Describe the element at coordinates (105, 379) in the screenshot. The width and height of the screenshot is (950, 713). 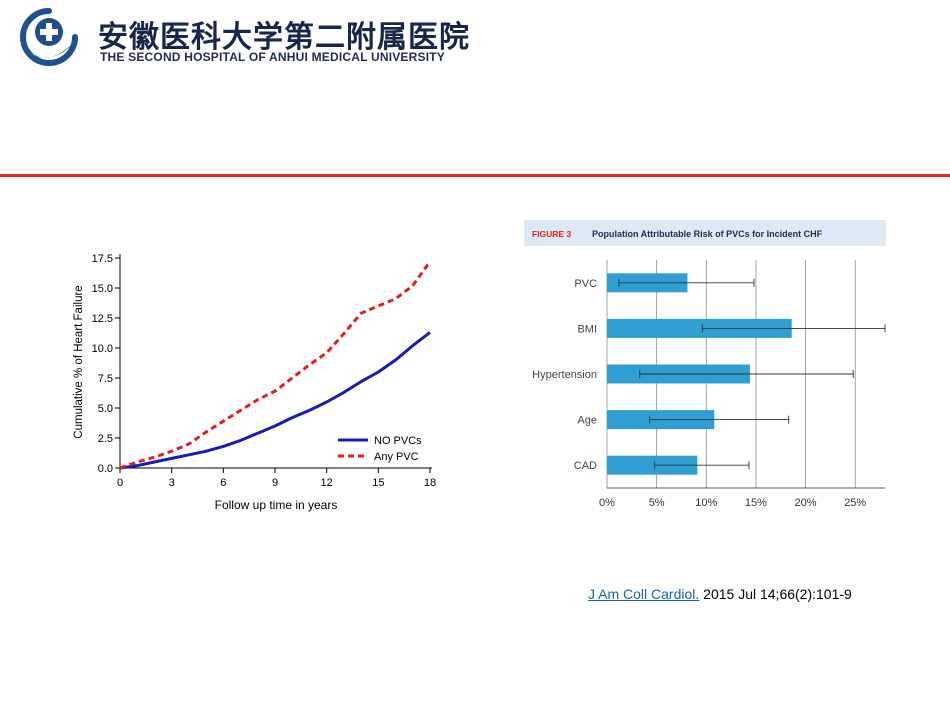
I see `y-tick-label: 7.5` at that location.